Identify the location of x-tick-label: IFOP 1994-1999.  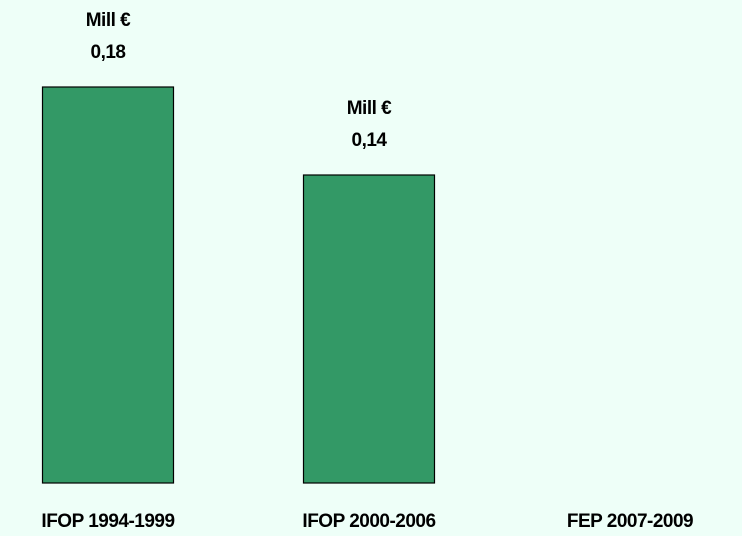
(107, 521).